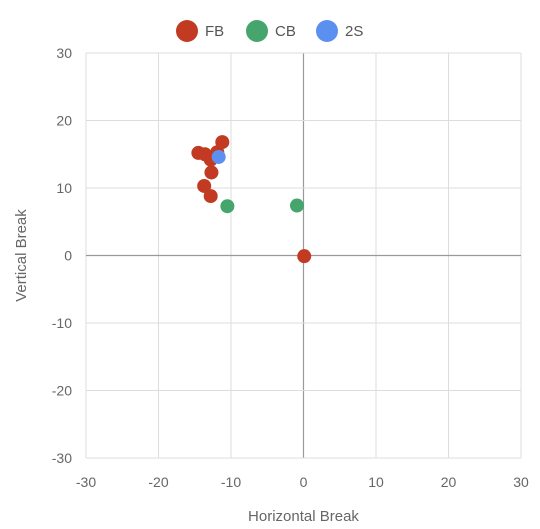  What do you see at coordinates (339, 31) in the screenshot?
I see `legend-item-2s: 2S` at bounding box center [339, 31].